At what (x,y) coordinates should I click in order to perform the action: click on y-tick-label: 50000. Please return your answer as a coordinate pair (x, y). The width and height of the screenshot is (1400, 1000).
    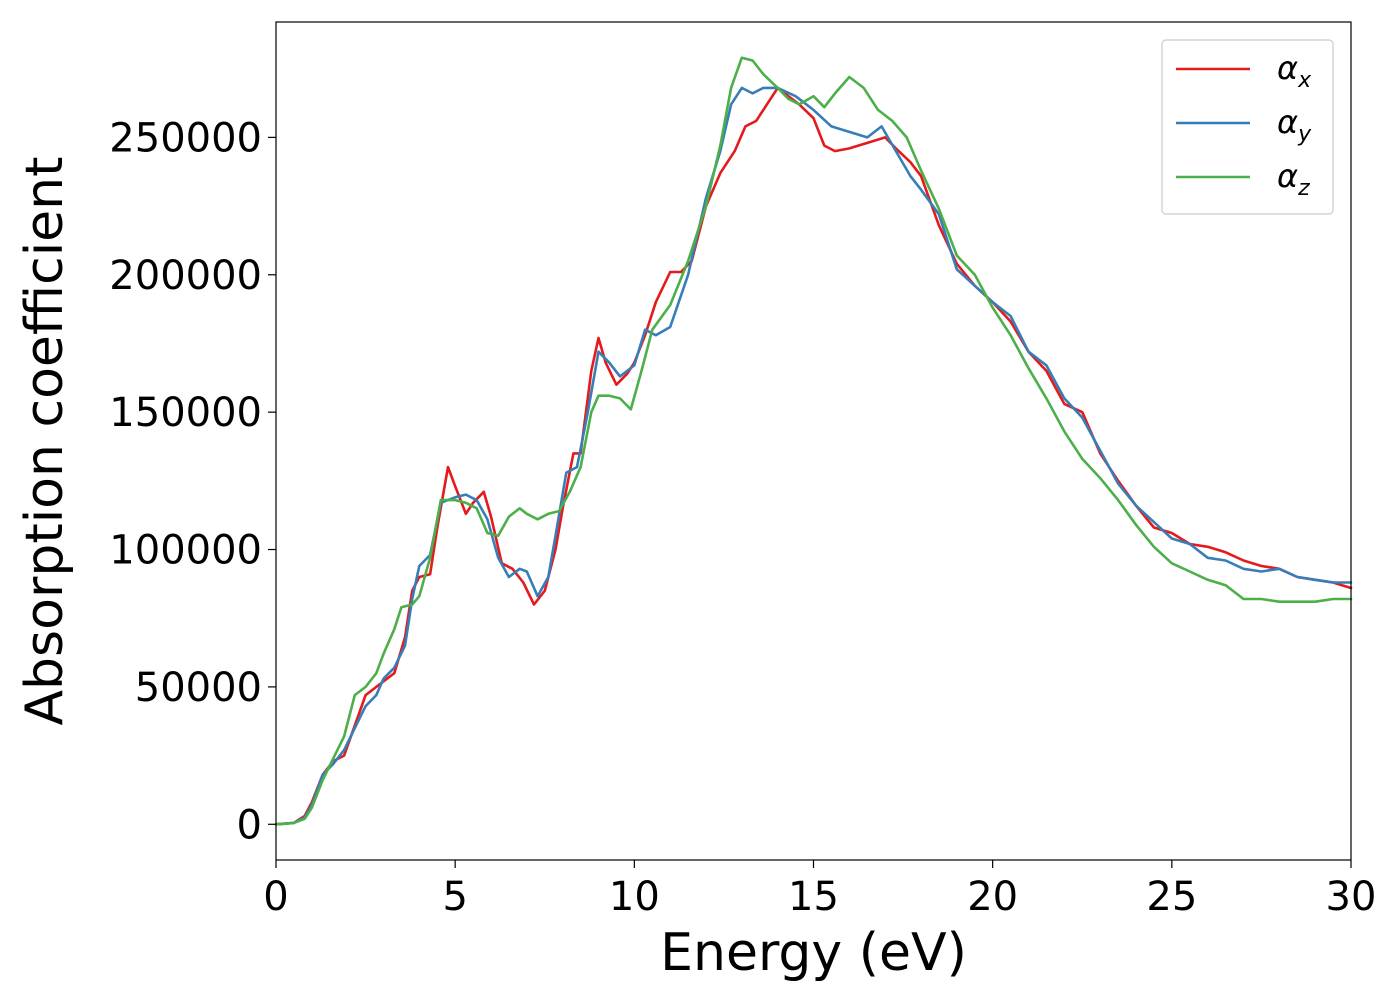
    Looking at the image, I should click on (198, 688).